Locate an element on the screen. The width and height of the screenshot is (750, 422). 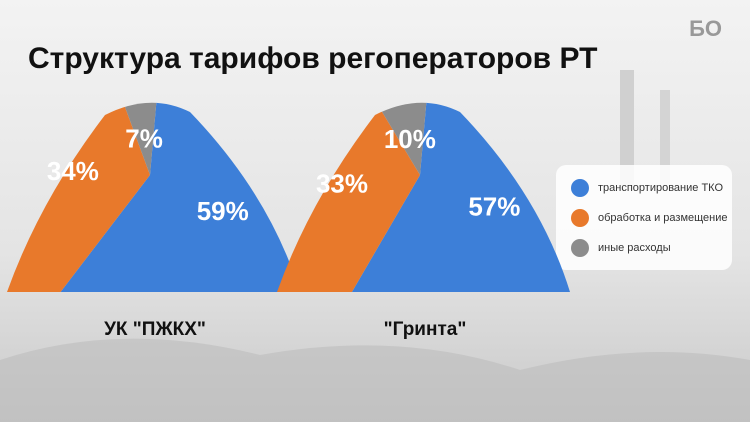
legend-label: транспортирование ТКО is located at coordinates (660, 188).